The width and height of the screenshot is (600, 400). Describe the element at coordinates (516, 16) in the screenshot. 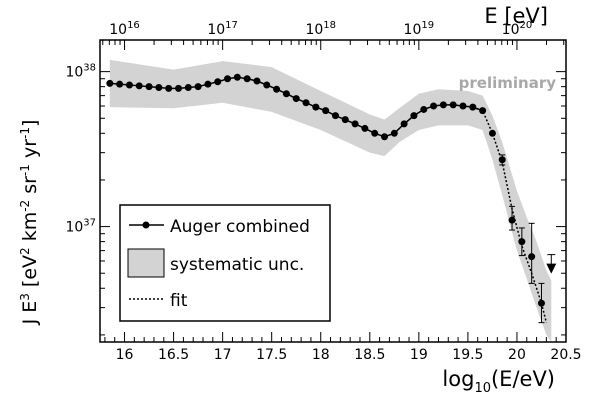

I see `x-axis-top-label: E [eV]` at that location.